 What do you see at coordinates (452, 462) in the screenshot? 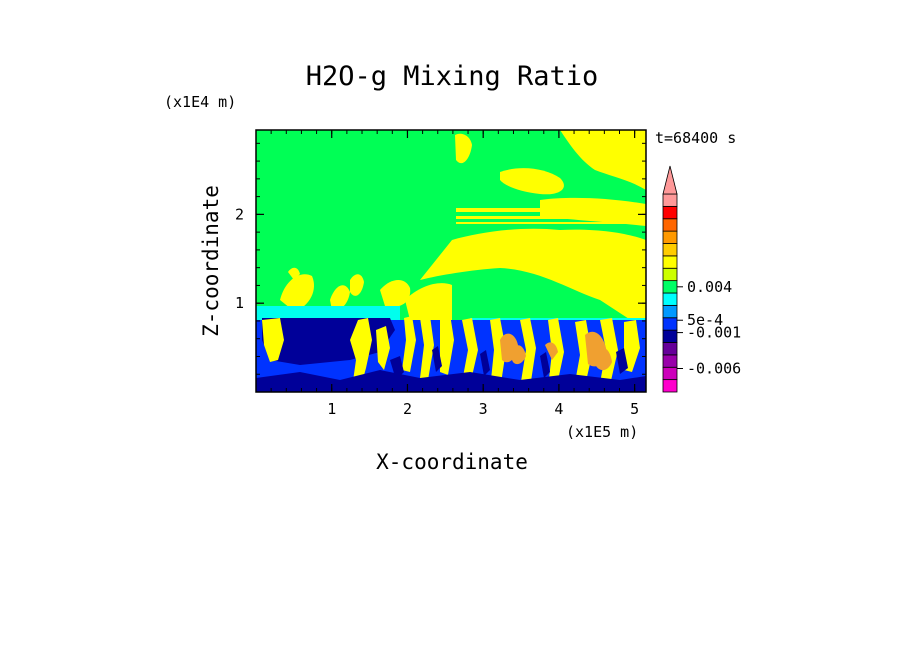
I see `x-axis-label: X-coordinate` at bounding box center [452, 462].